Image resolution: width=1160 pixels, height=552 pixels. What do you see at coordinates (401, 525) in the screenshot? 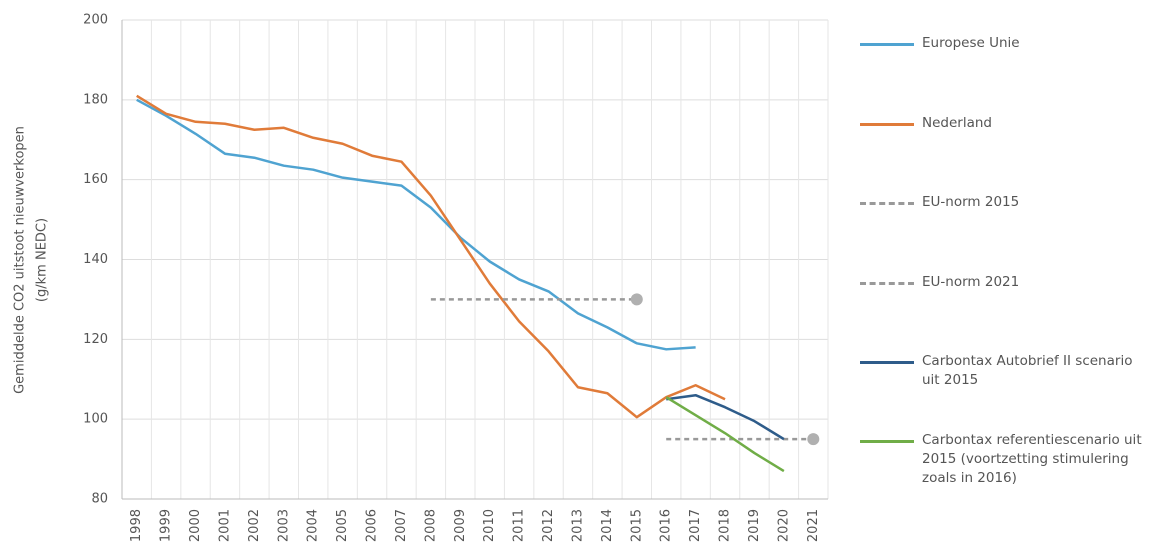
I see `x-tick-label: 2007` at bounding box center [401, 525].